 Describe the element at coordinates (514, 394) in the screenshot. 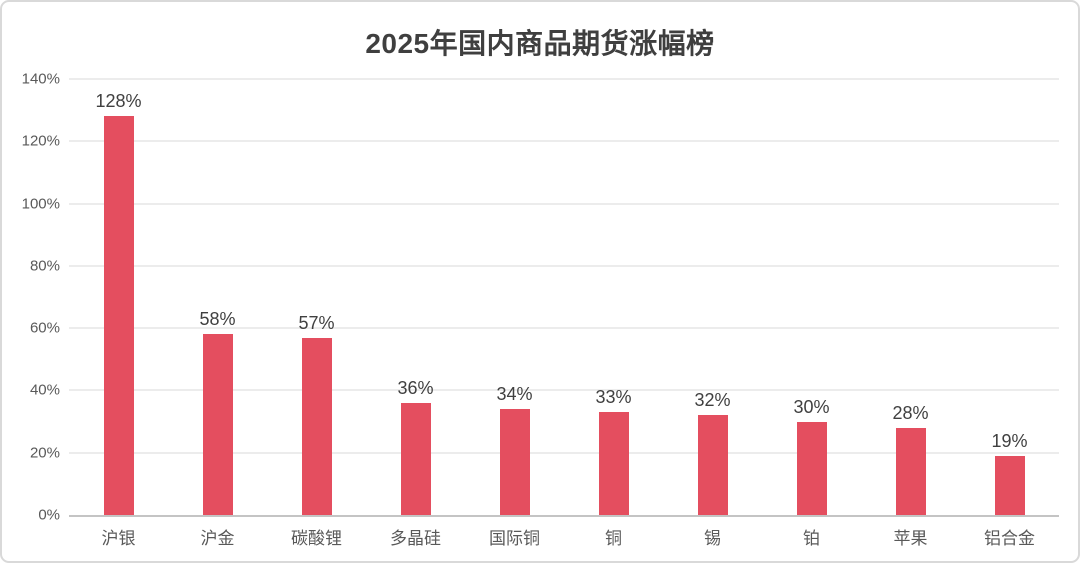

I see `bar-value-label: 34%` at that location.